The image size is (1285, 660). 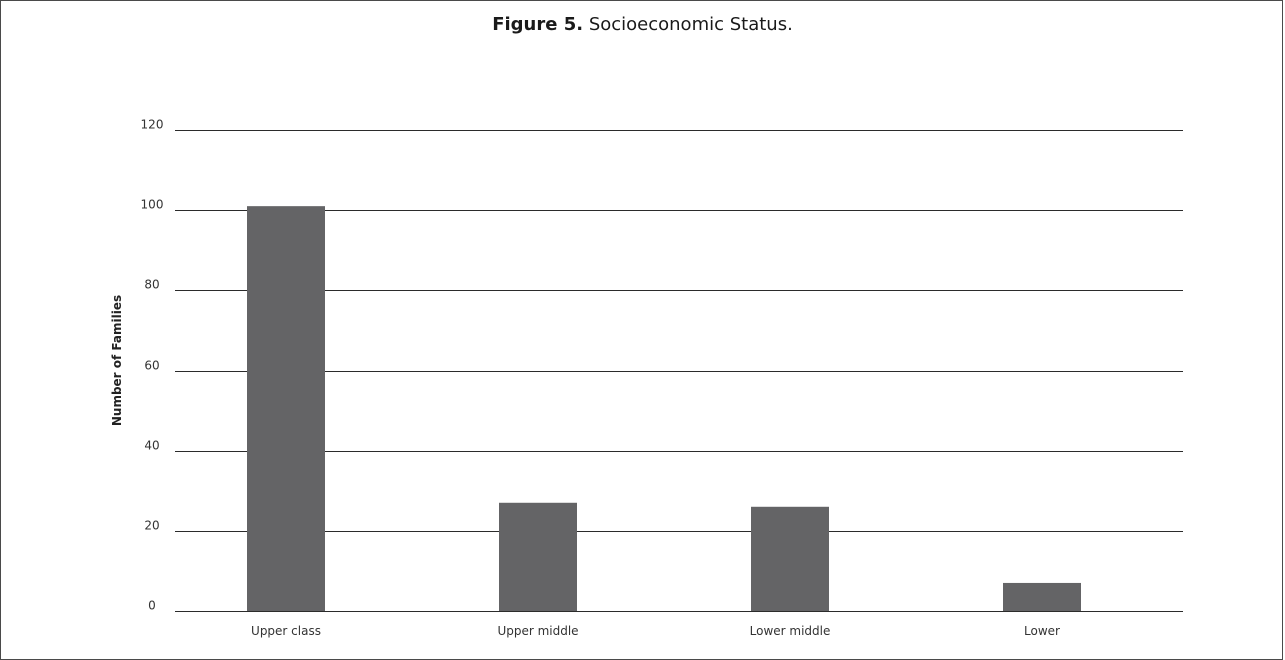 I want to click on figure-title: Figure 5. Socioeconomic Status., so click(x=642, y=24).